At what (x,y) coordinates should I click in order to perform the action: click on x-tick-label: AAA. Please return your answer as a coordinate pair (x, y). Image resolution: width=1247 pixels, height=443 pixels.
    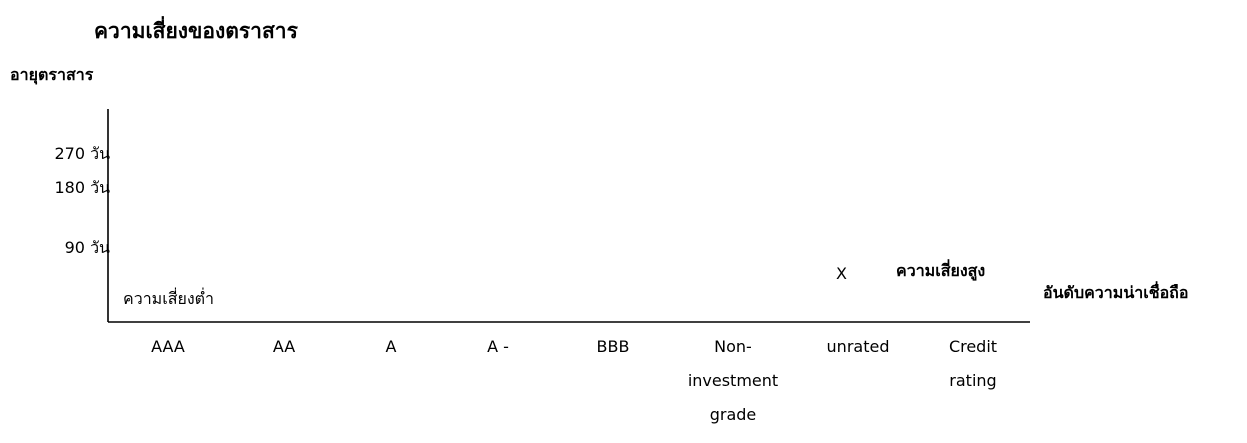
    Looking at the image, I should click on (168, 346).